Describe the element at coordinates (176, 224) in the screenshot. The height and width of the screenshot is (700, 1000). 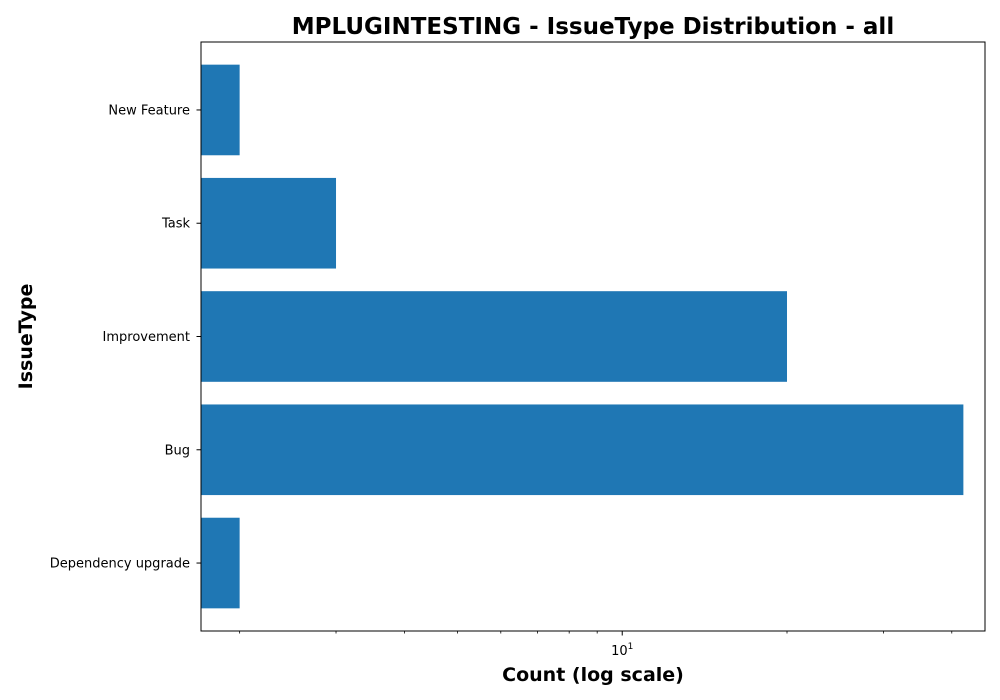
I see `y-tick-label-task: Task` at that location.